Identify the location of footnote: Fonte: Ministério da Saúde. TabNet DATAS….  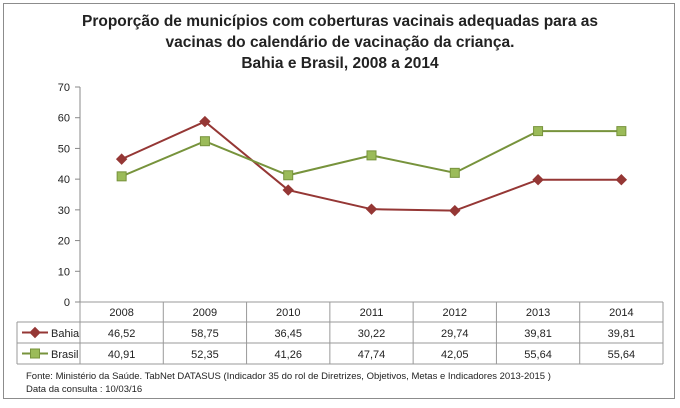
(288, 376).